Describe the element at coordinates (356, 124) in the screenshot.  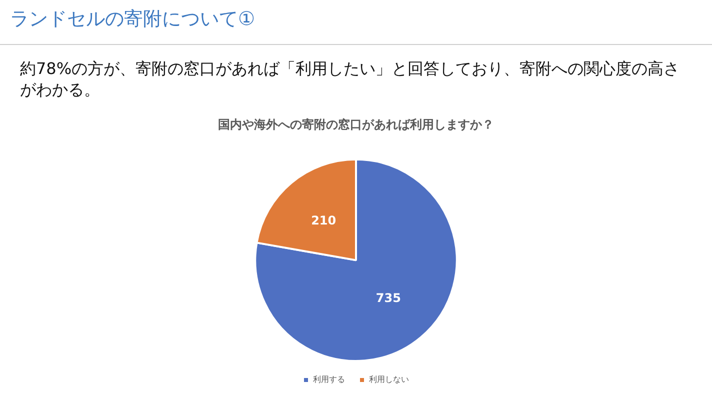
I see `chart-title: 国内や海外への寄附の窓口があれば利用しますか？` at that location.